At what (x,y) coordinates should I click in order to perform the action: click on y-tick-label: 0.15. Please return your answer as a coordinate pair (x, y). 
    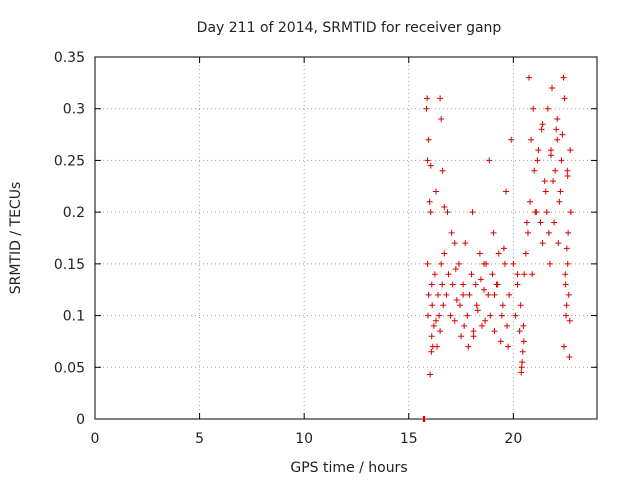
    Looking at the image, I should click on (69, 265).